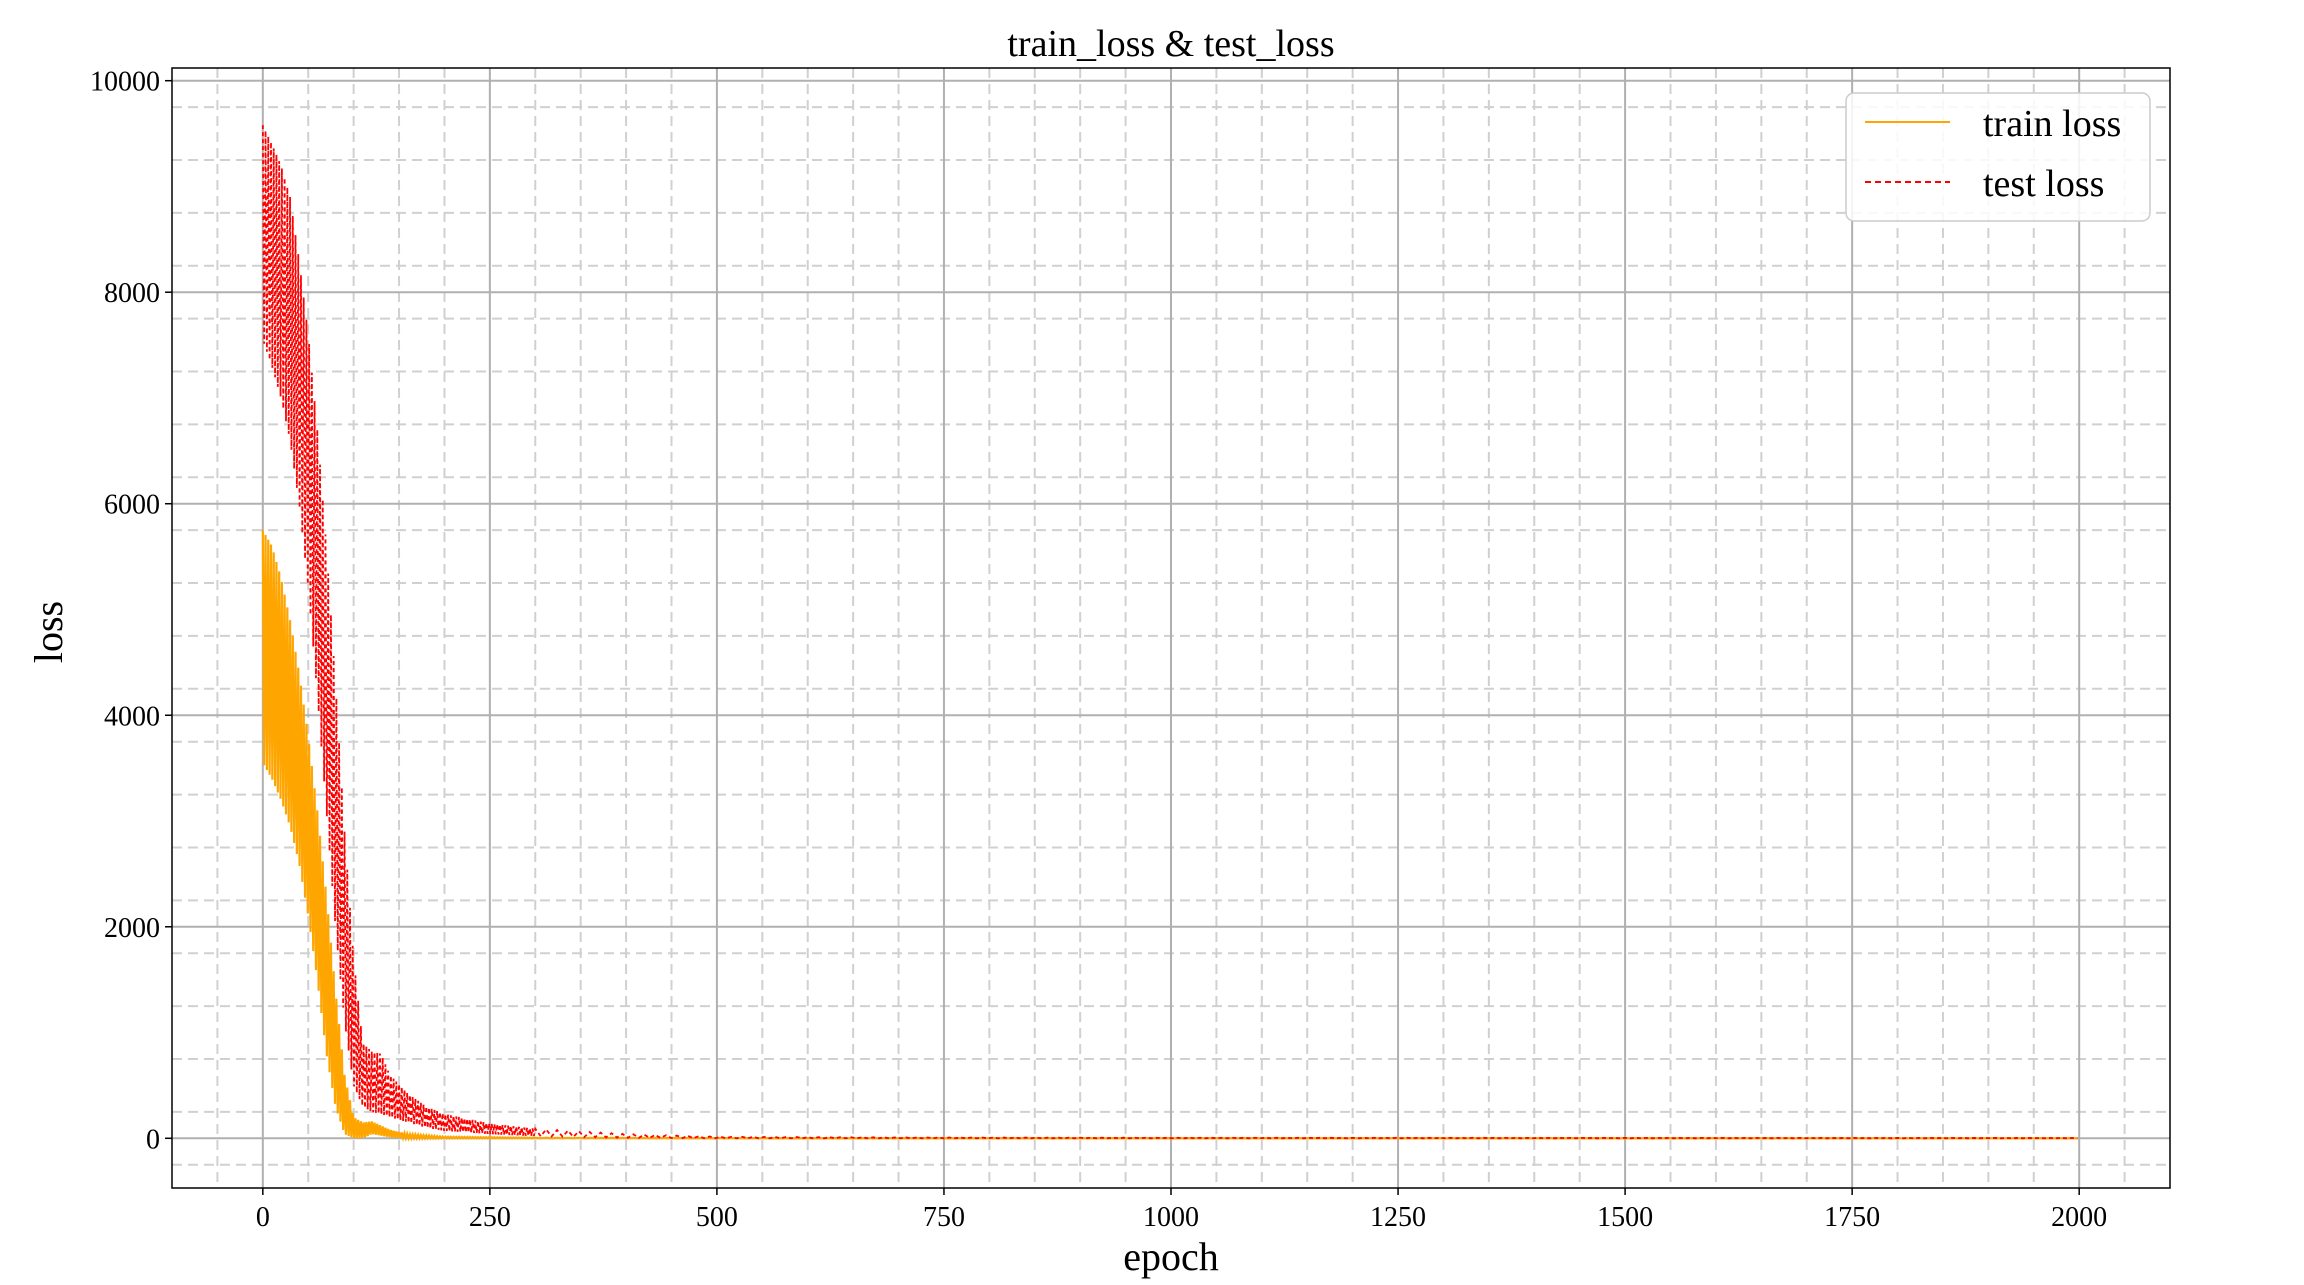  What do you see at coordinates (1398, 1217) in the screenshot?
I see `x-tick-label: 1250` at bounding box center [1398, 1217].